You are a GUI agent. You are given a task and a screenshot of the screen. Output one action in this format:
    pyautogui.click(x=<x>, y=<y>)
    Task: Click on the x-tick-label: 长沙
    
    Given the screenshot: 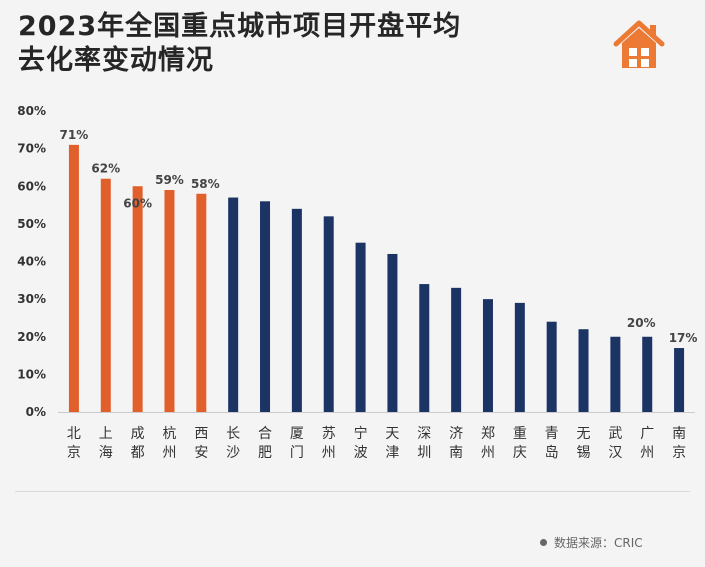 What is the action you would take?
    pyautogui.click(x=233, y=443)
    